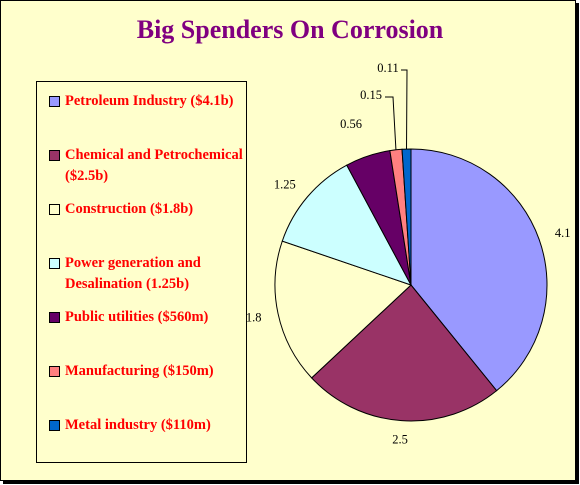  What do you see at coordinates (371, 95) in the screenshot?
I see `data-label-manufacturing: 0.15` at bounding box center [371, 95].